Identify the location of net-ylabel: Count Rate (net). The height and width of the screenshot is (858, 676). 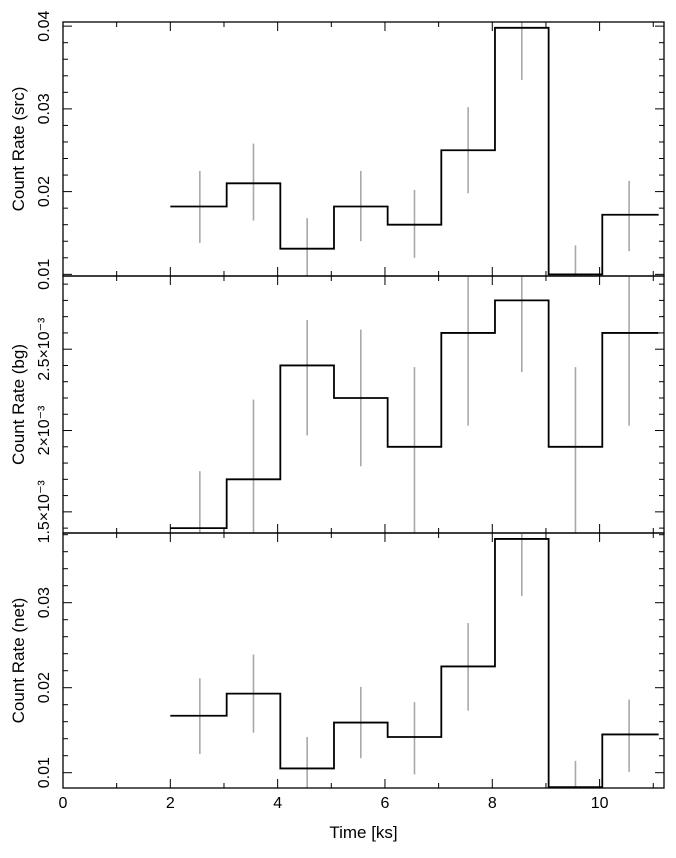
(18, 661).